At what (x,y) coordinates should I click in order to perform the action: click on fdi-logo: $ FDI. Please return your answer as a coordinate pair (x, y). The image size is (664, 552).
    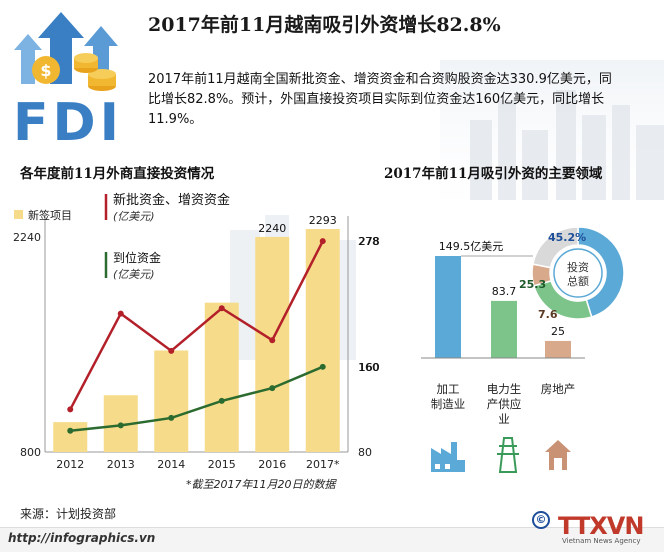
    Looking at the image, I should click on (68, 82).